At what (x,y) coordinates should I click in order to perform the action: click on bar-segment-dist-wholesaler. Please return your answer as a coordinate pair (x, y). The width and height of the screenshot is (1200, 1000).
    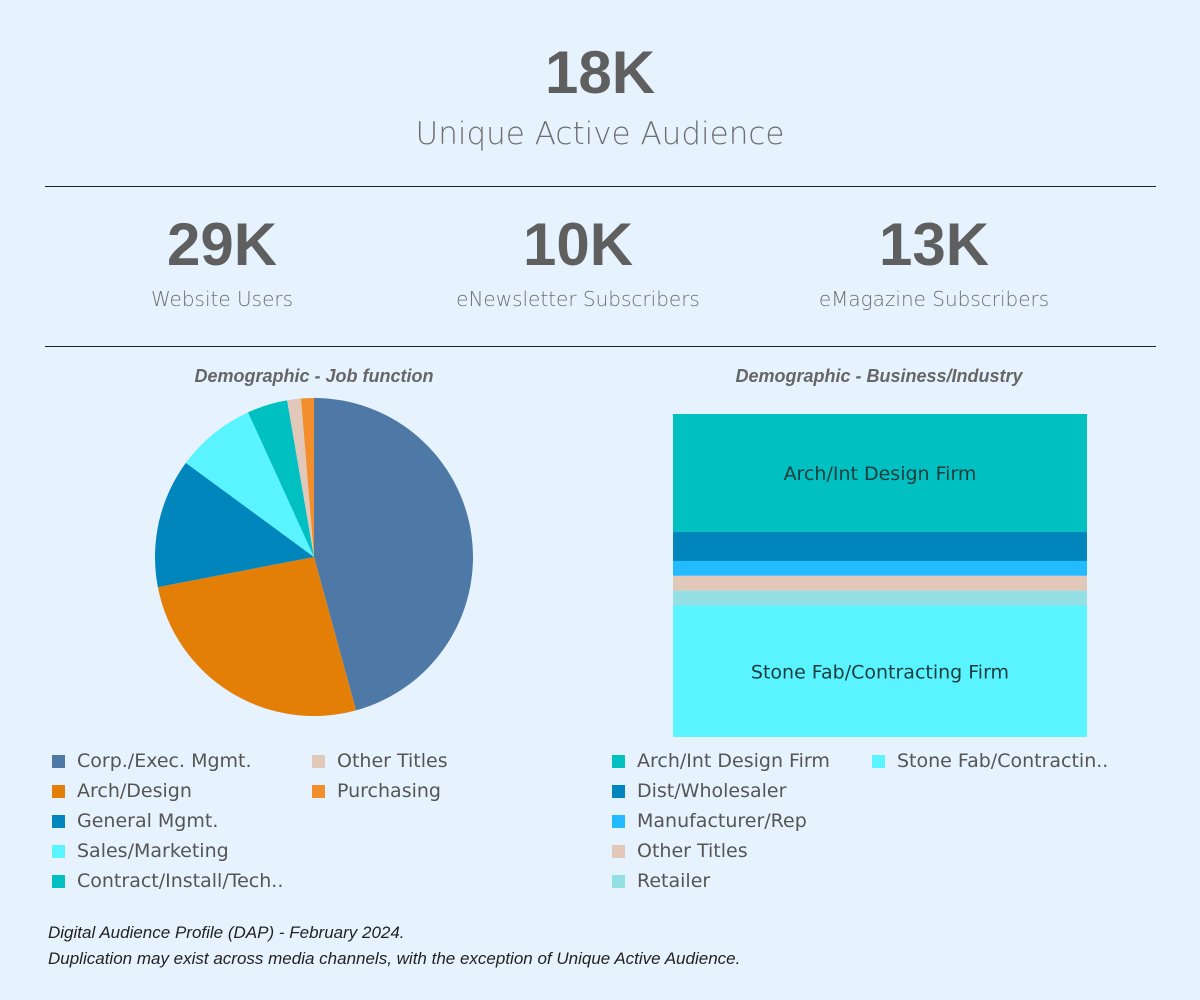
    Looking at the image, I should click on (880, 546).